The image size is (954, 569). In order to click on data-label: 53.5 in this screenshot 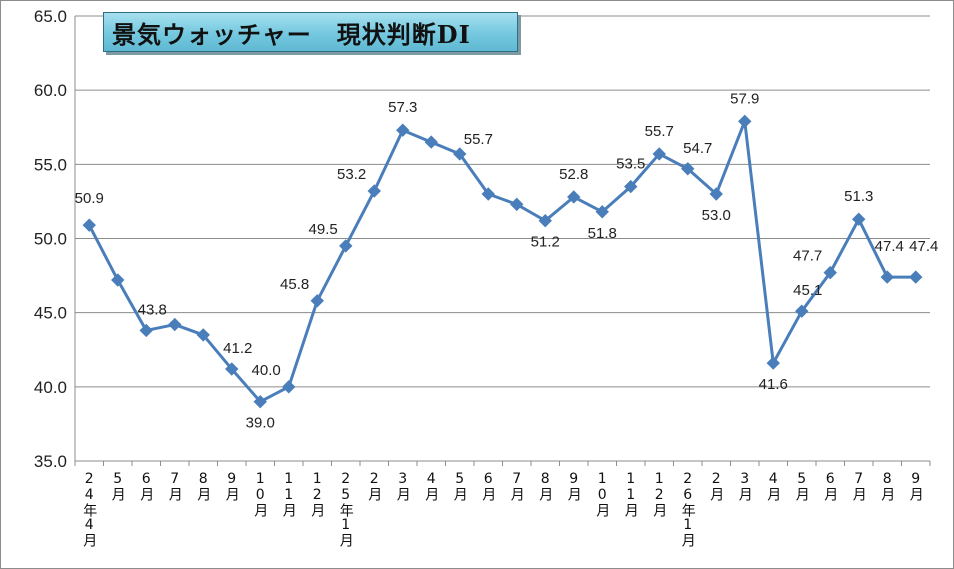, I will do `click(630, 164)`.